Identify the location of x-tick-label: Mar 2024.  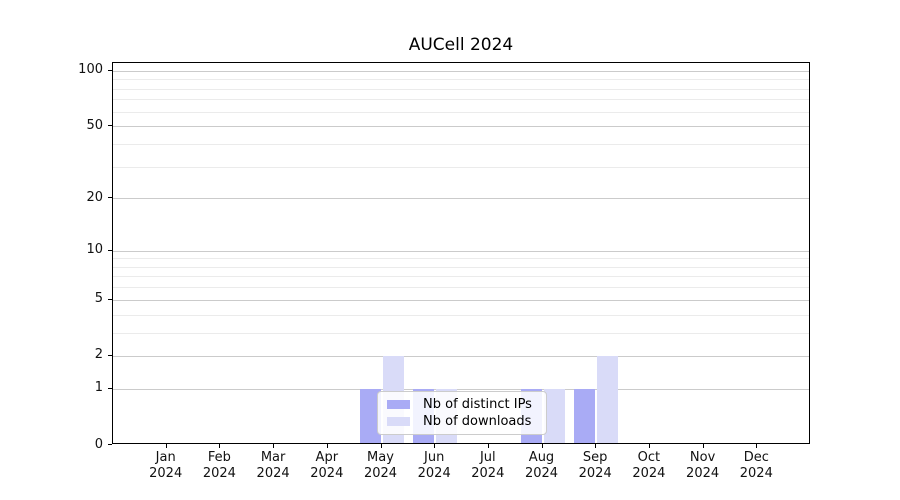
(273, 465).